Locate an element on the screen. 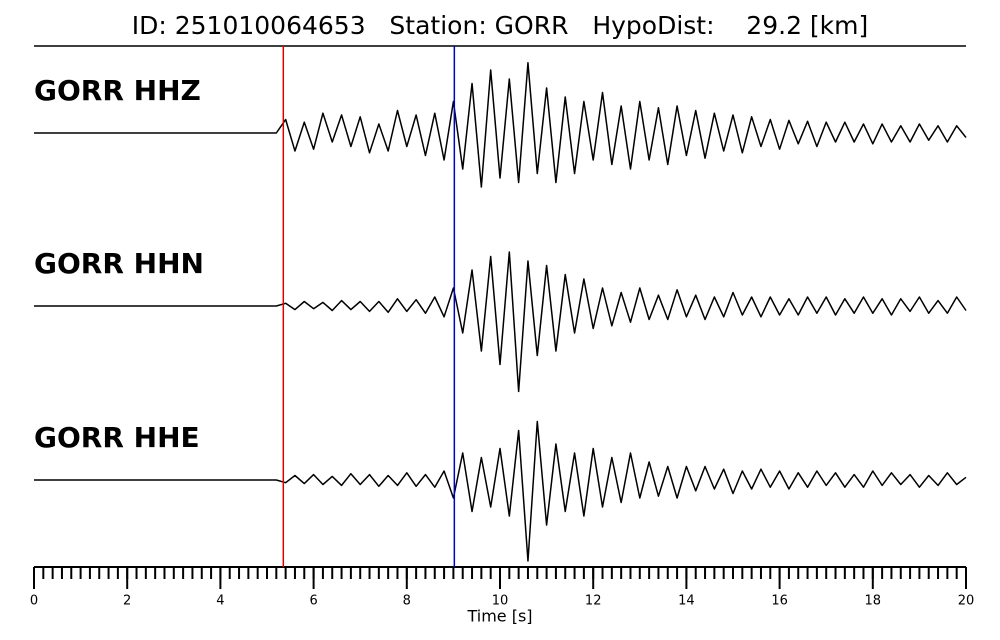 The image size is (1000, 640). x-tick-label: 12 is located at coordinates (593, 601).